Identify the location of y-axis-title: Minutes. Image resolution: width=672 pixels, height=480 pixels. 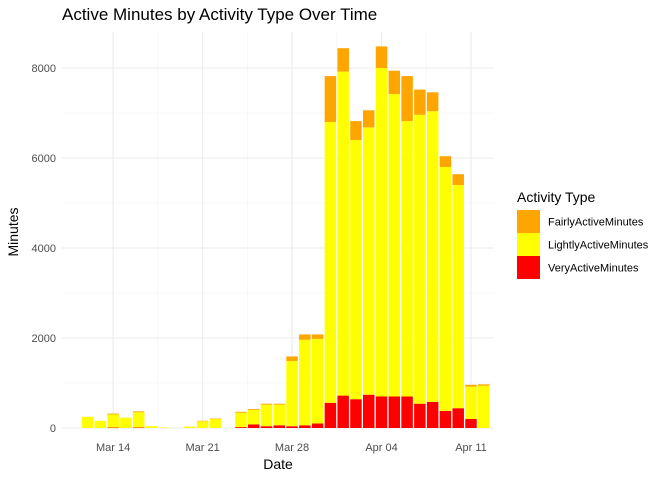
(13, 231).